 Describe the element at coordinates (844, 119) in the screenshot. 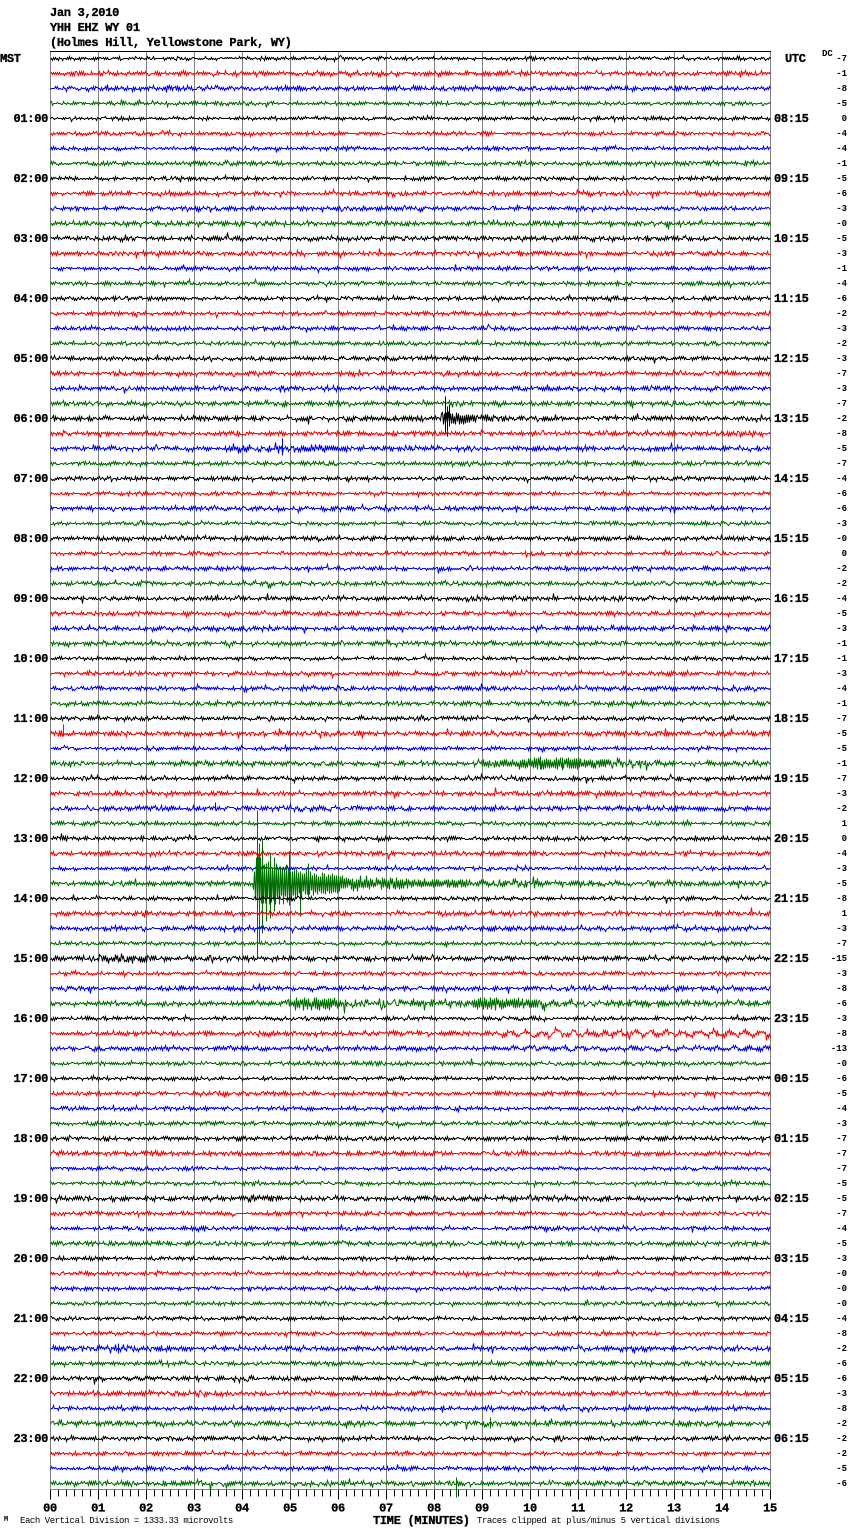

I see `svg-text: 0` at that location.